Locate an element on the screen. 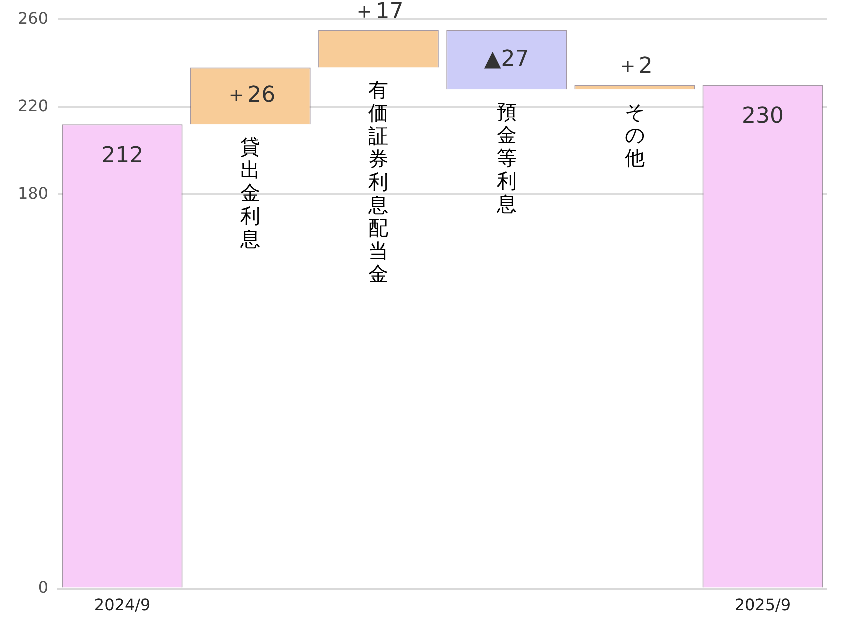 The image size is (841, 628). x-tick-label: 貸出金利息 is located at coordinates (250, 192).